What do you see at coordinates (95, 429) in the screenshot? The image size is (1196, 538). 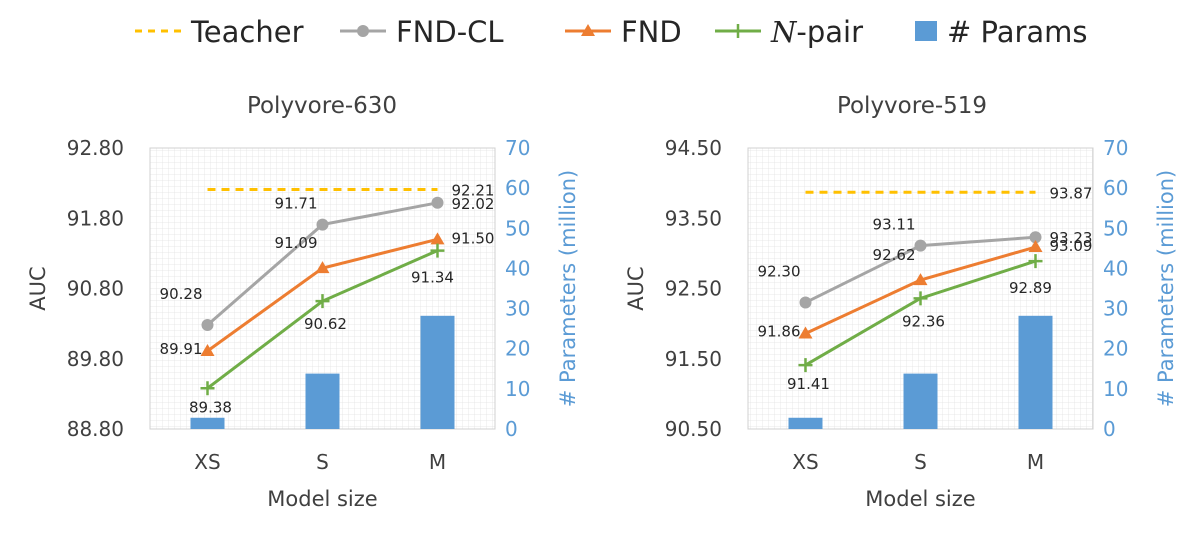 I see `y-tick-label: 88.80` at bounding box center [95, 429].